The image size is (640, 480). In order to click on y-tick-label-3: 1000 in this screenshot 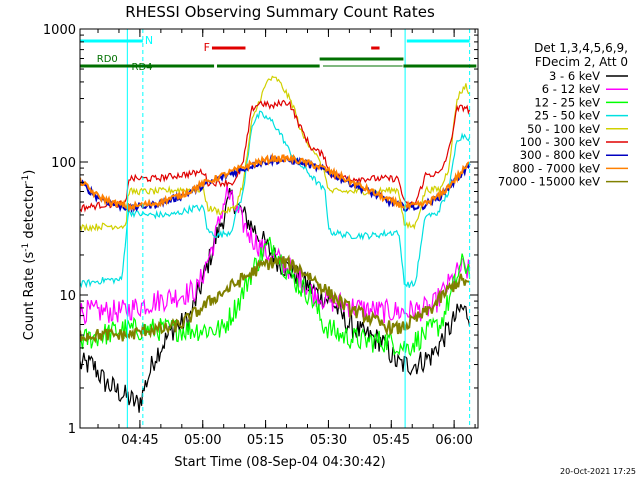, I will do `click(59, 30)`.